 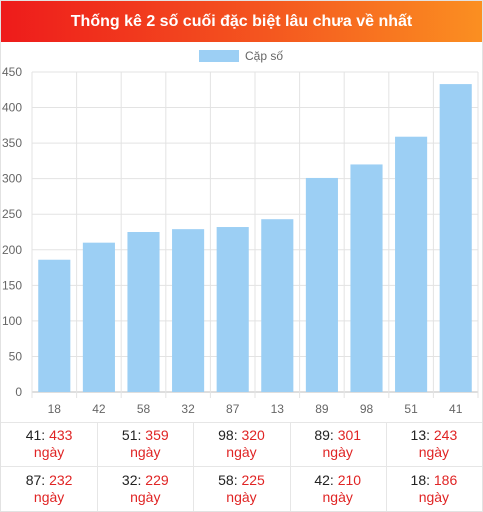 What do you see at coordinates (422, 480) in the screenshot?
I see `stat-number: 18:` at bounding box center [422, 480].